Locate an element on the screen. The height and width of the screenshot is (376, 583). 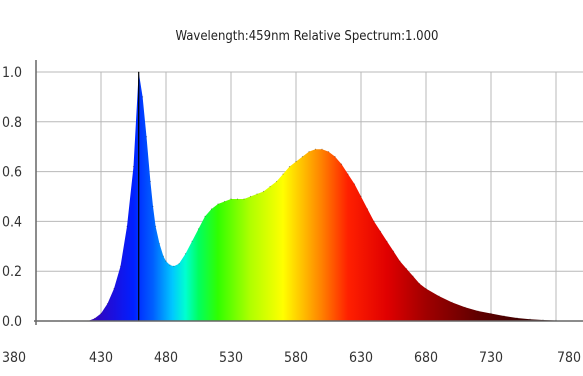
x-tick-label: 580 is located at coordinates (296, 358).